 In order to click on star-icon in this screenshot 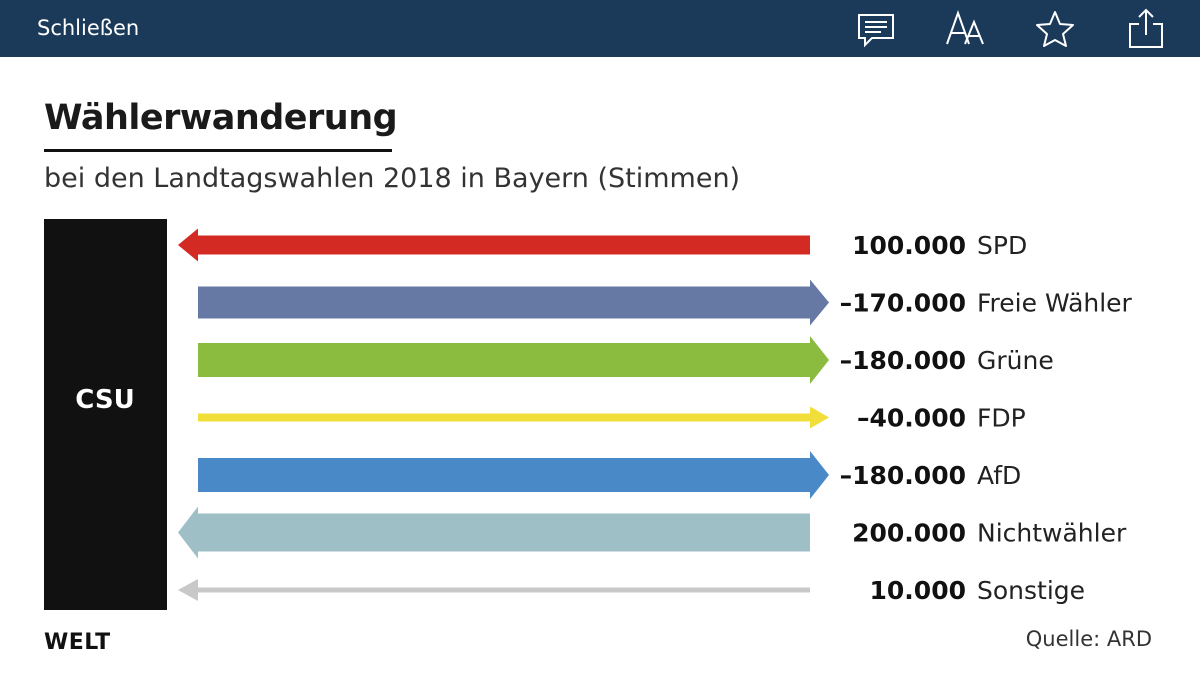, I will do `click(1055, 29)`.